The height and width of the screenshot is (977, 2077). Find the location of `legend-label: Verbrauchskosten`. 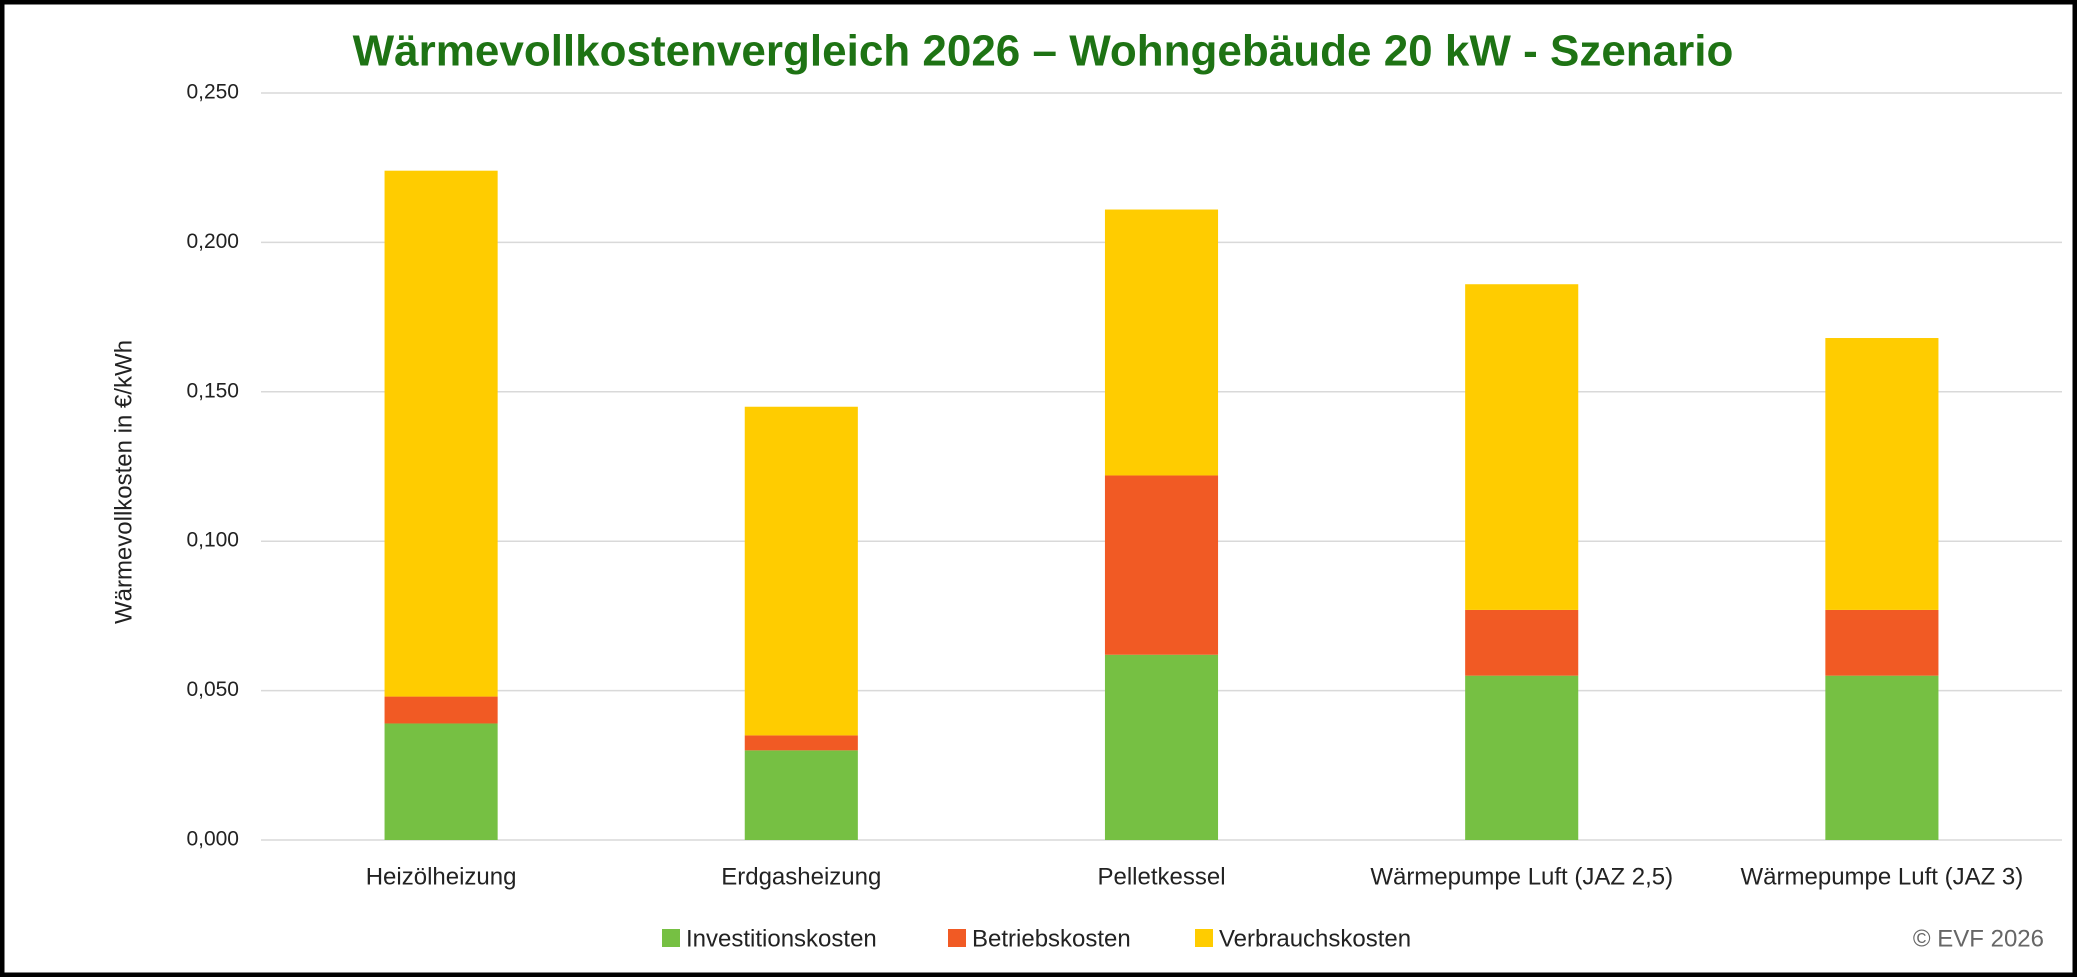

legend-label: Verbrauchskosten is located at coordinates (1315, 938).